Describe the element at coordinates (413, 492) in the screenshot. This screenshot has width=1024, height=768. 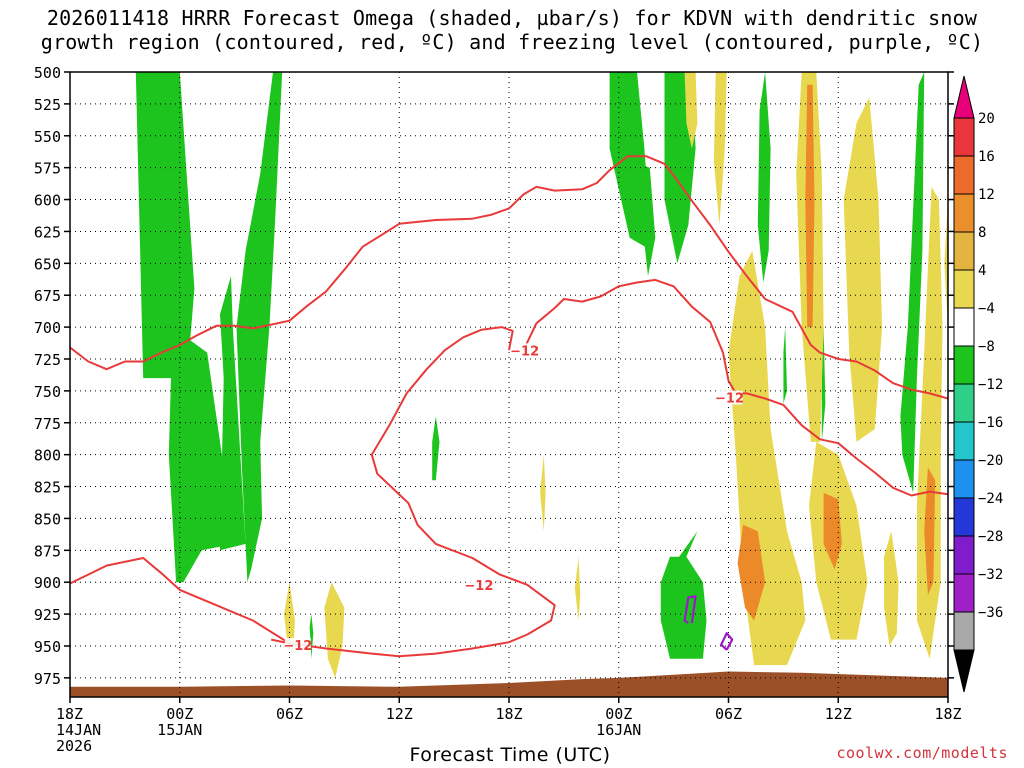
I see `dgz-inner-upper` at that location.